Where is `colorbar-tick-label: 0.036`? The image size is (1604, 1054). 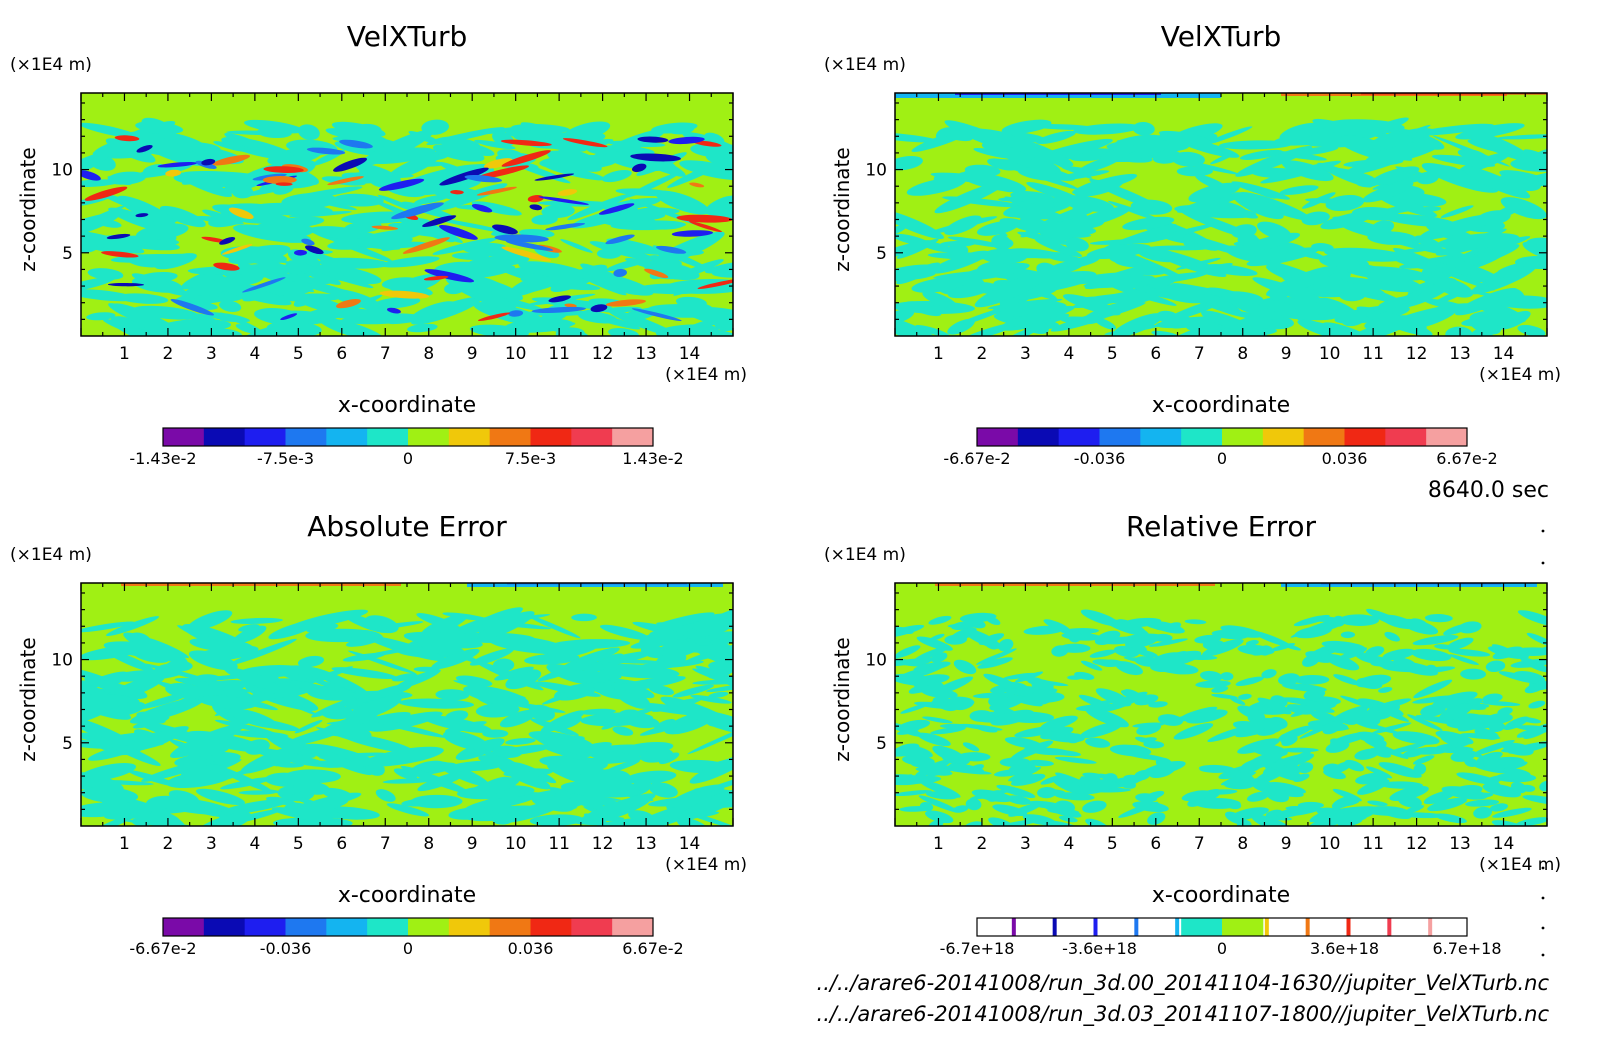
colorbar-tick-label: 0.036 is located at coordinates (531, 948).